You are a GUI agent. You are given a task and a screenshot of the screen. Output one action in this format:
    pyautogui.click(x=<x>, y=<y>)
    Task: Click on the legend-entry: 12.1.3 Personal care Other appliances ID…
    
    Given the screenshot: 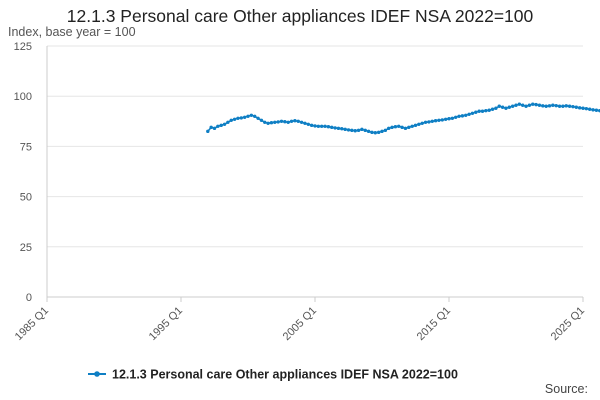 What is the action you would take?
    pyautogui.click(x=285, y=375)
    